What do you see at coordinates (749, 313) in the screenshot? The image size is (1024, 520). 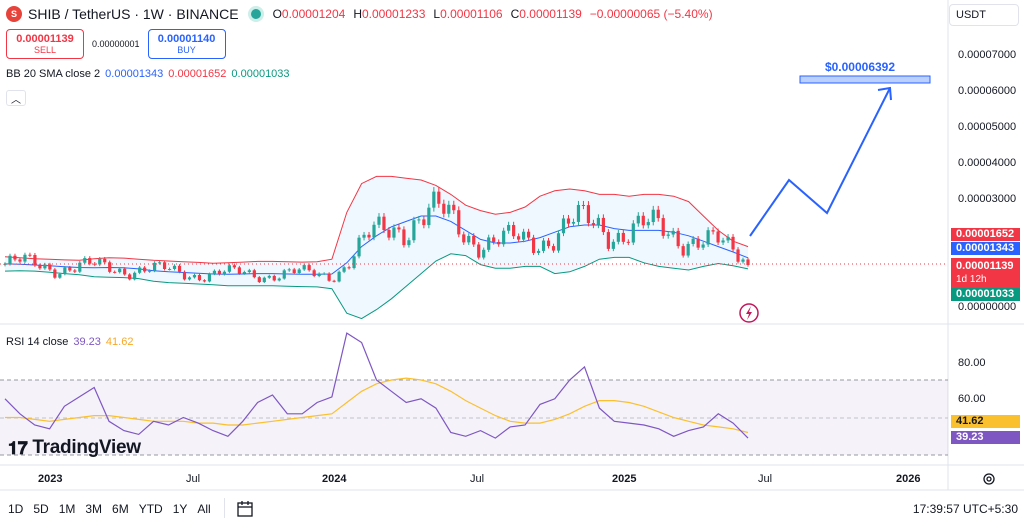 I see `lightning-icon` at bounding box center [749, 313].